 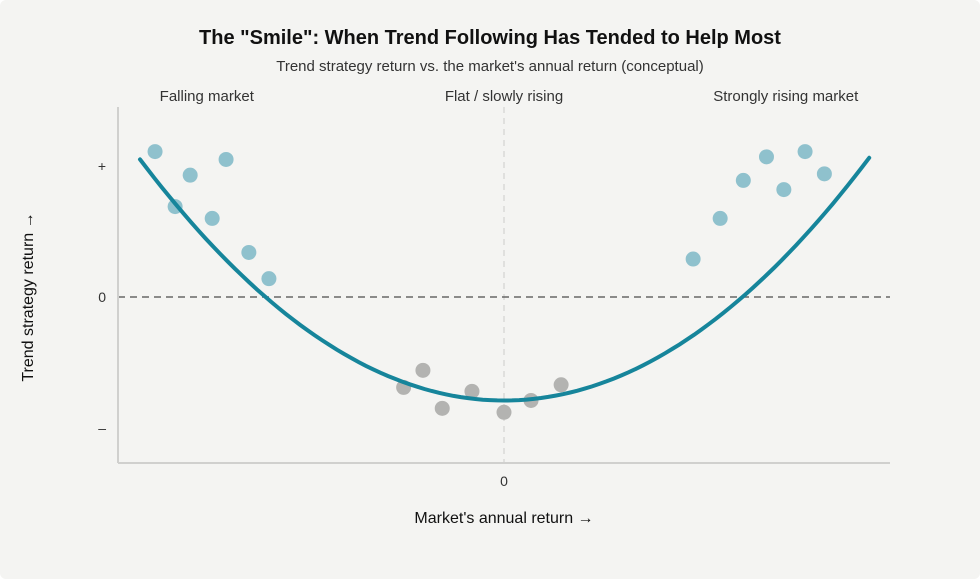 What do you see at coordinates (786, 96) in the screenshot?
I see `region-label: Strongly rising market` at bounding box center [786, 96].